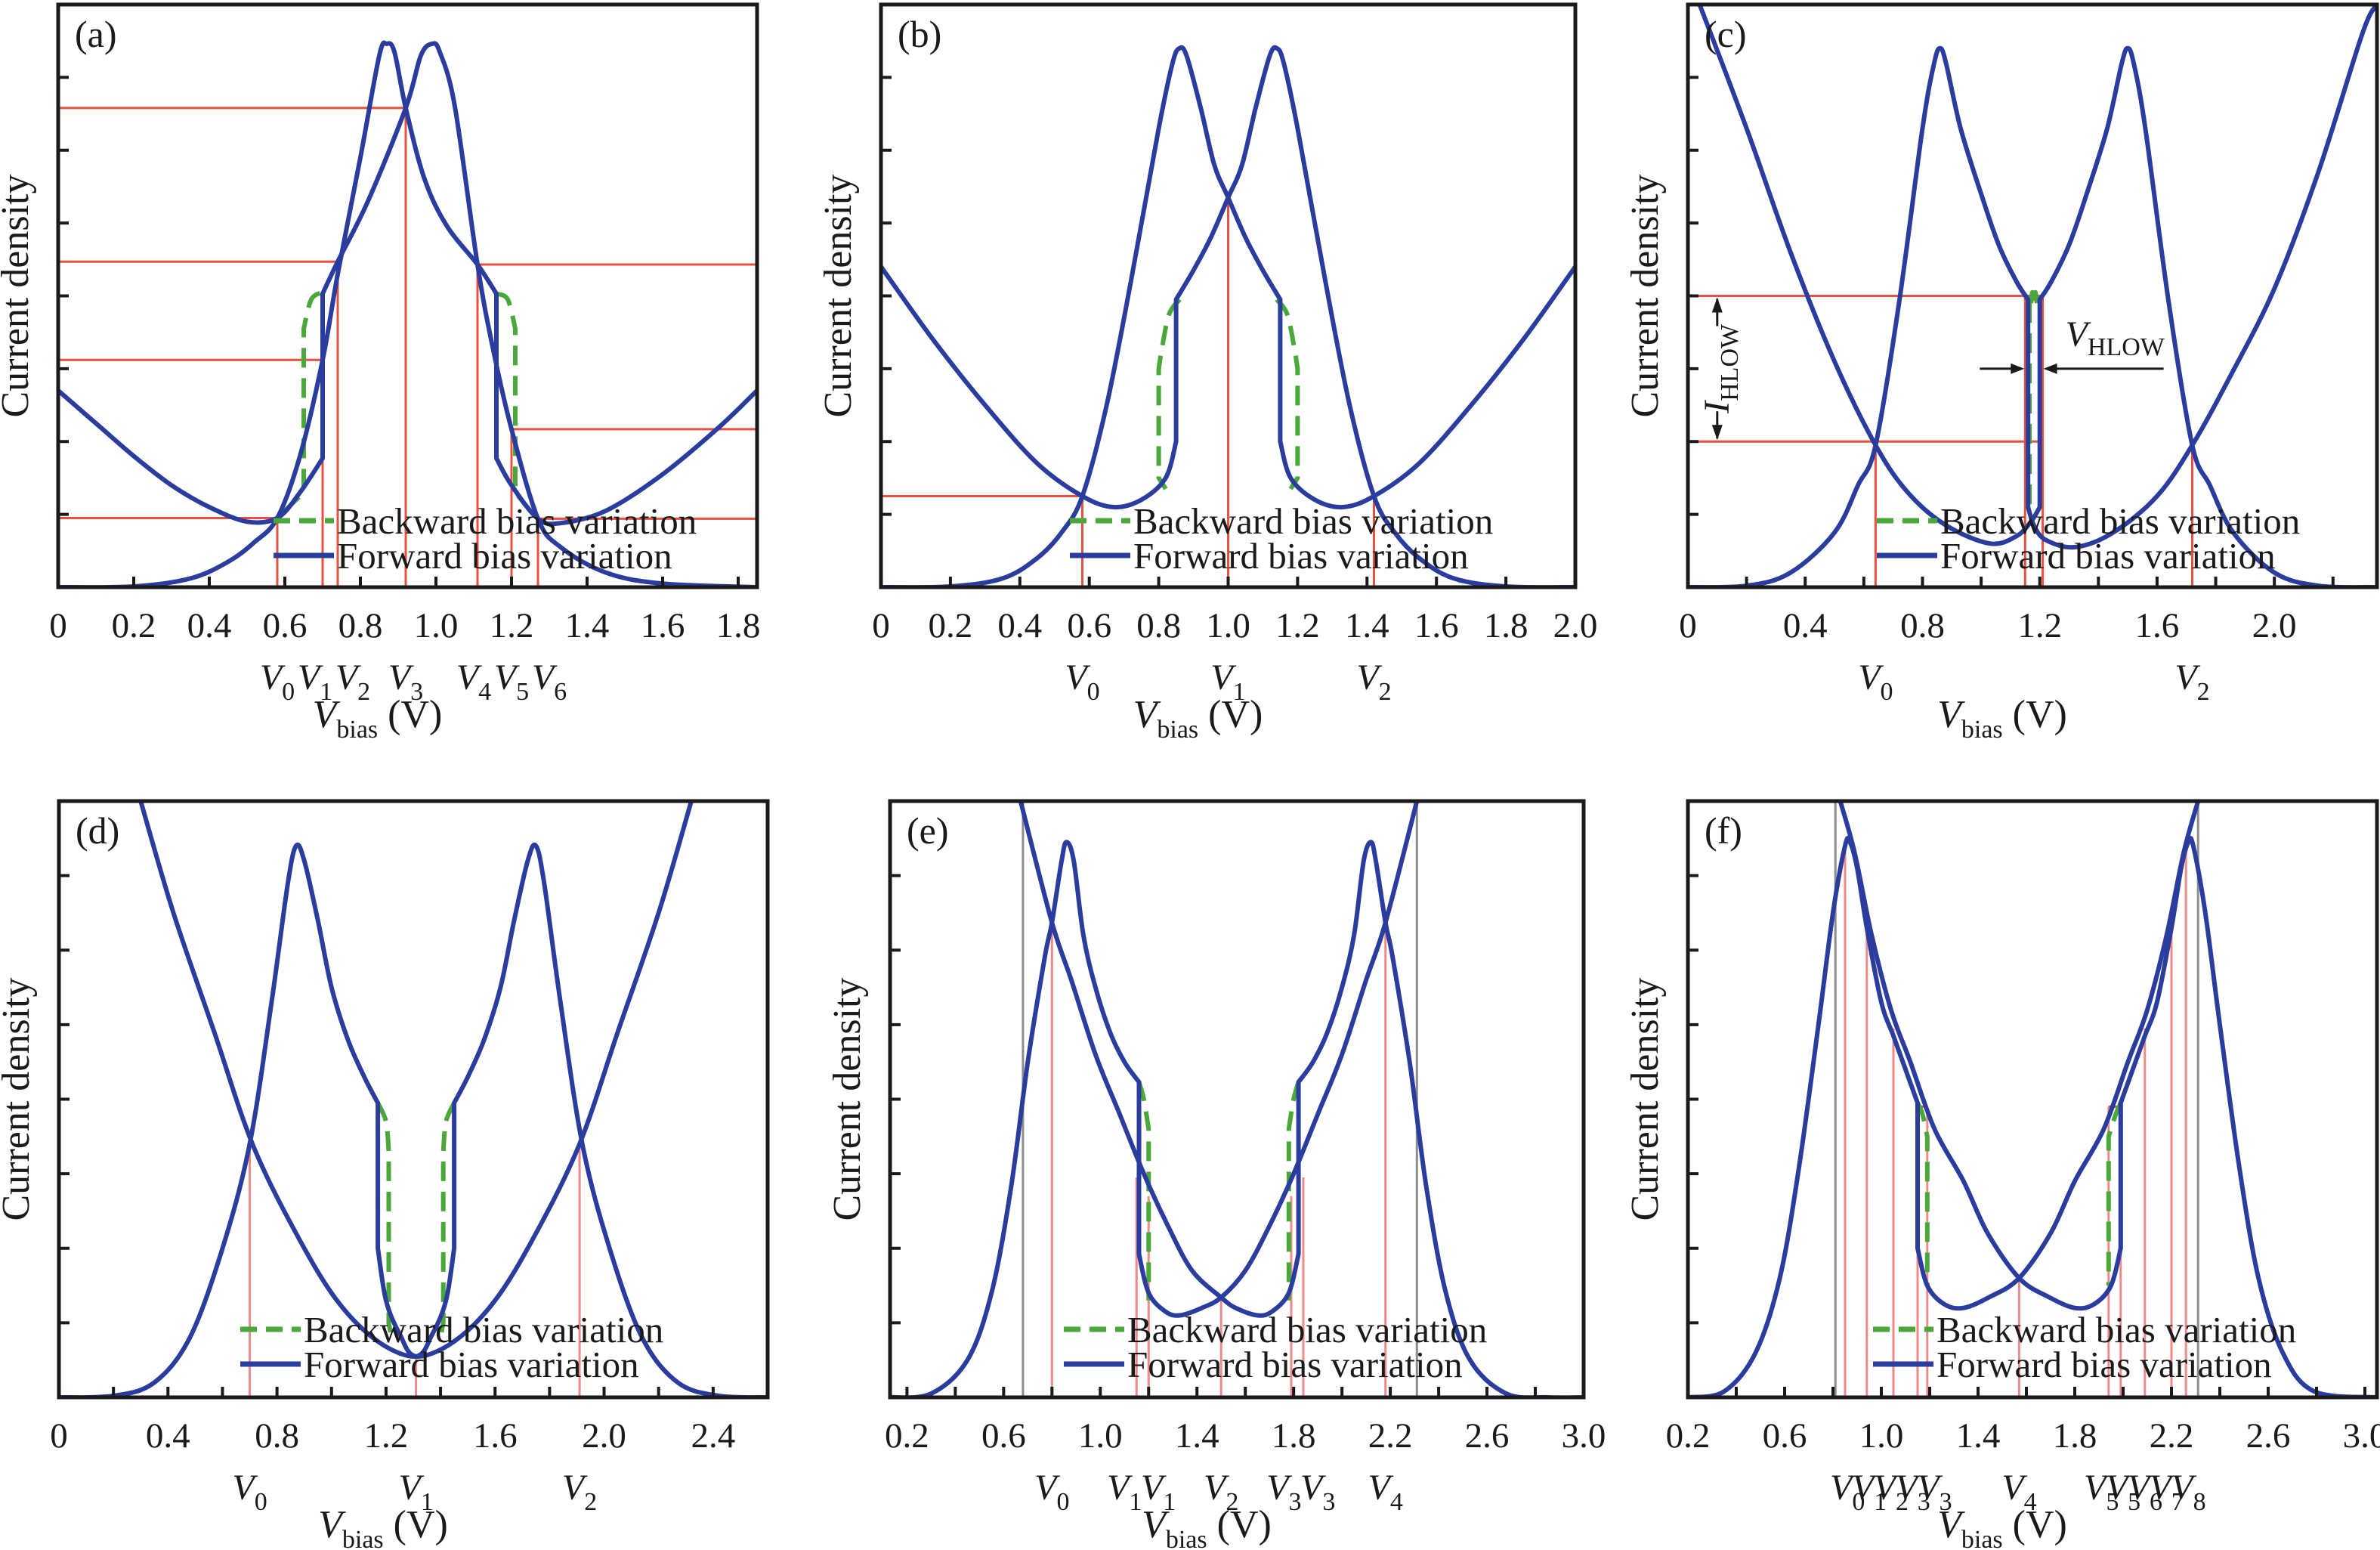 This screenshot has height=1550, width=2380. I want to click on voltage-marker-label: V1, so click(1124, 1492).